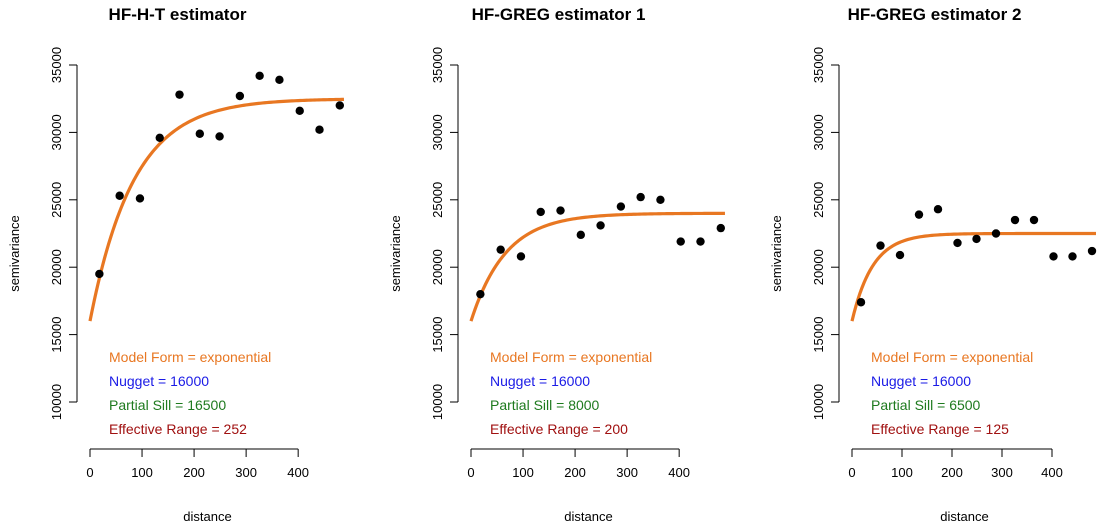 This screenshot has height=529, width=1100. What do you see at coordinates (545, 405) in the screenshot?
I see `annotation-3: Partial Sill = 8000` at bounding box center [545, 405].